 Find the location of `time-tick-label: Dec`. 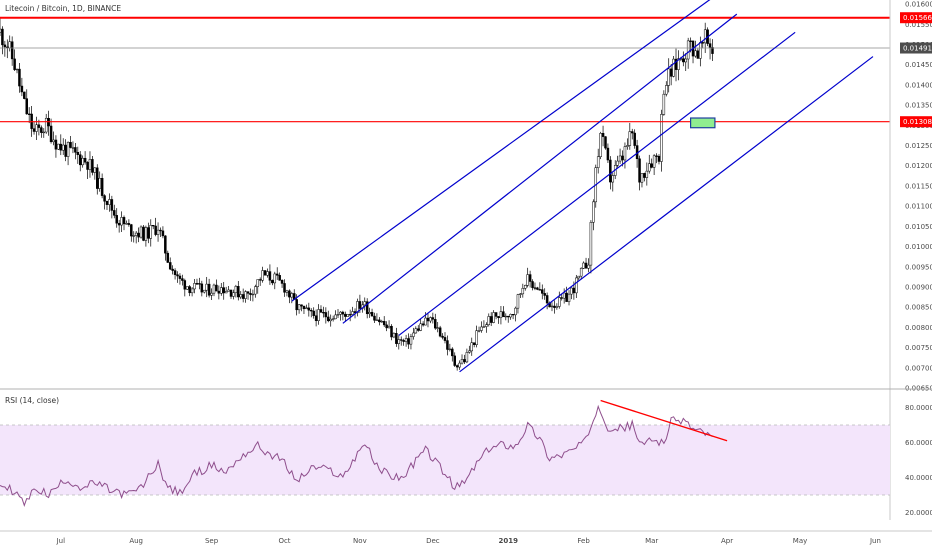

time-tick-label: Dec is located at coordinates (433, 541).